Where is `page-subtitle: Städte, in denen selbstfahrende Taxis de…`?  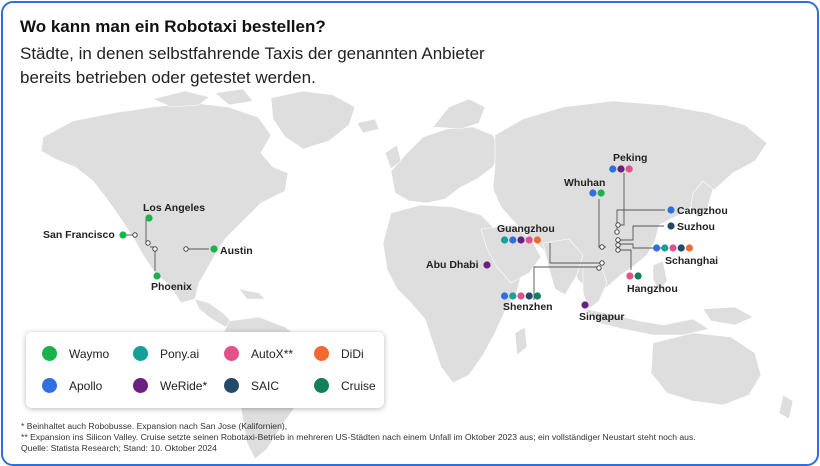
page-subtitle: Städte, in denen selbstfahrende Taxis de… is located at coordinates (252, 65).